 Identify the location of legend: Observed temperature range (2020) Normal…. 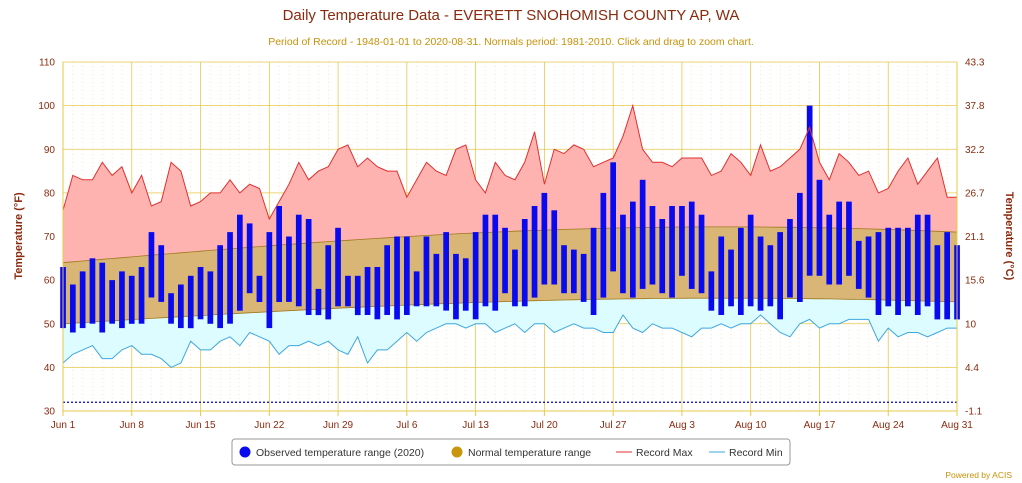
(511, 452).